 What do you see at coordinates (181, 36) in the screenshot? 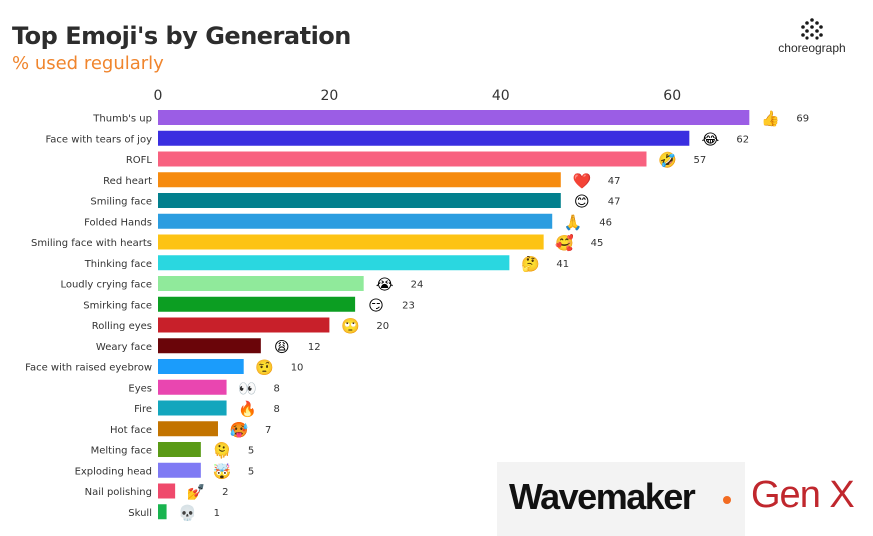
I see `chart-title: Top Emoji's by Generation` at bounding box center [181, 36].